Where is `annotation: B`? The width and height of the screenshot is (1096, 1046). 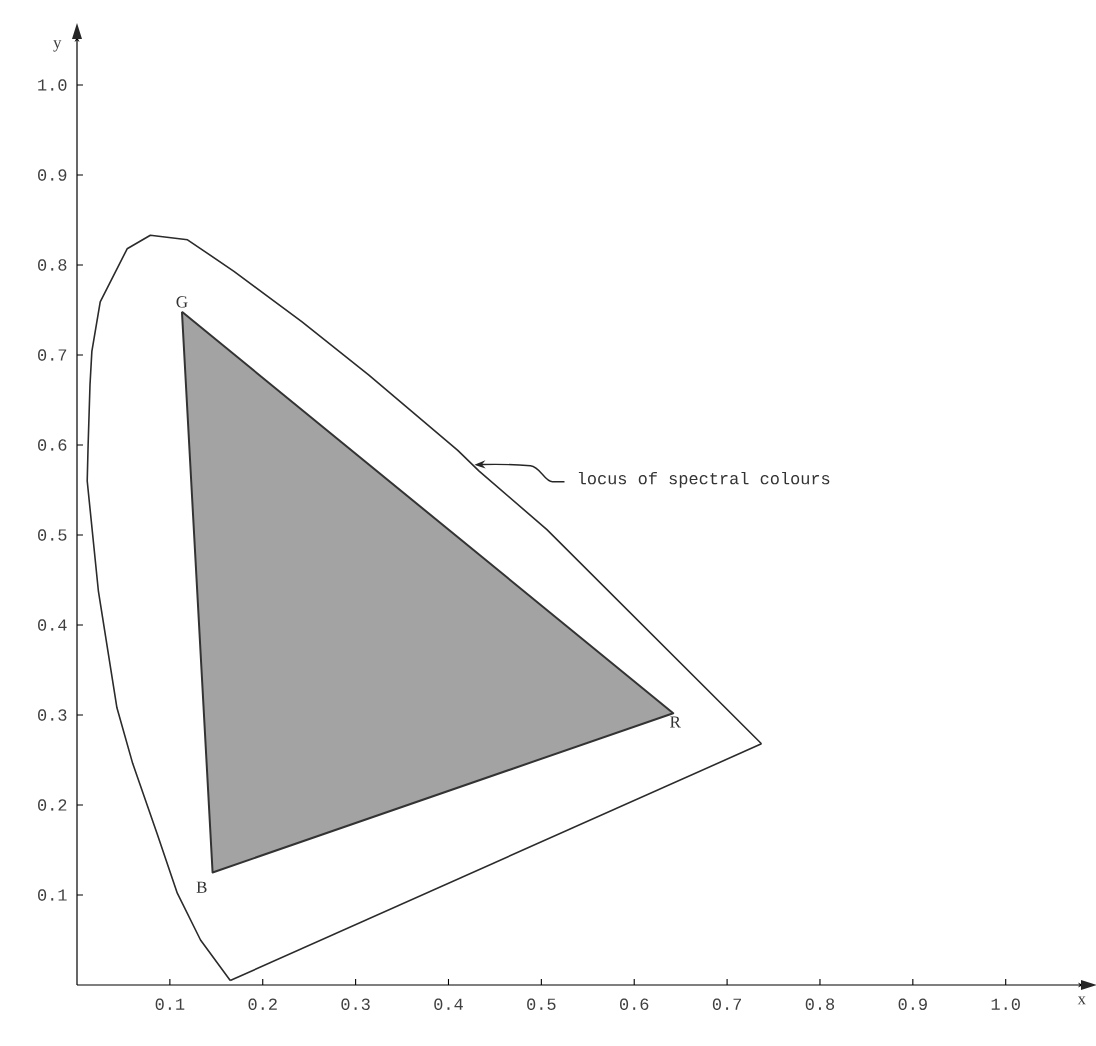
annotation: B is located at coordinates (201, 887).